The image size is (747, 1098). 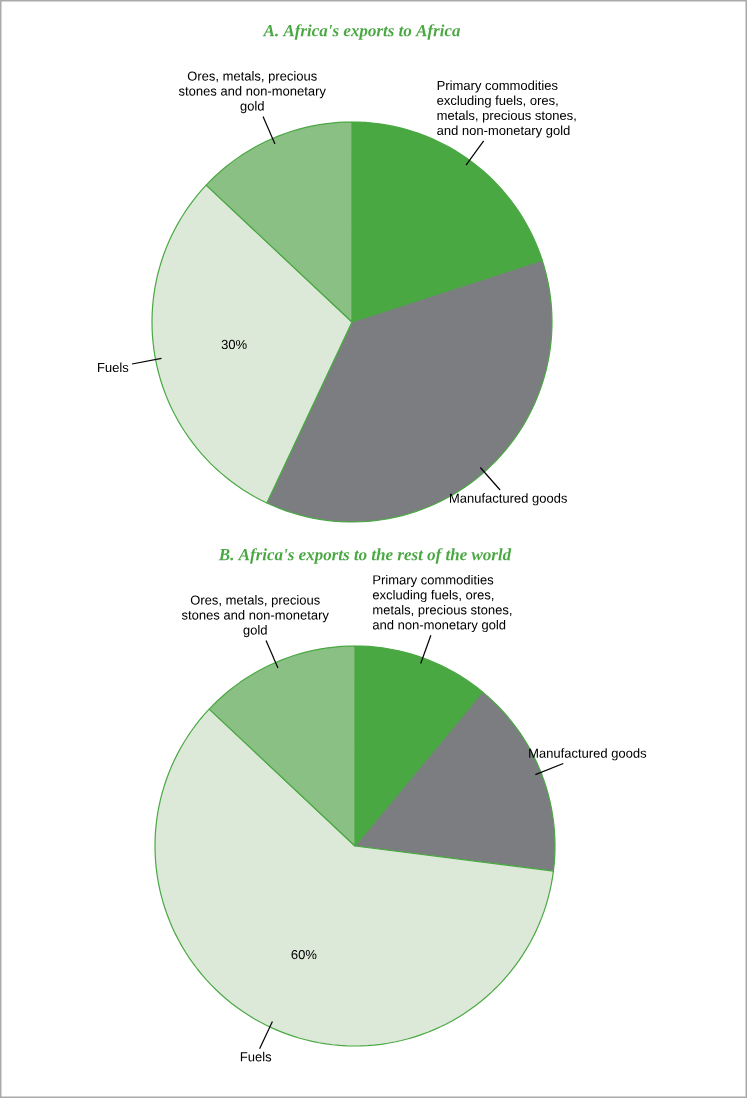 I want to click on slice-label: Manufactured goods, so click(x=508, y=499).